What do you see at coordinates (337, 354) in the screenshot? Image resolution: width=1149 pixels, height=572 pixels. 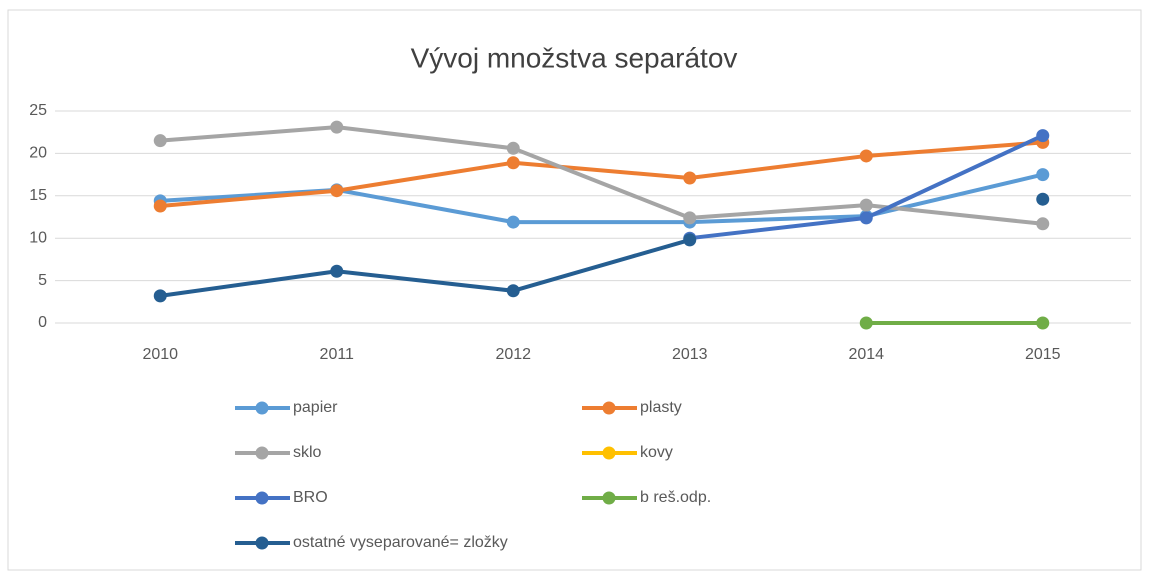 I see `x-tick-label: 2011` at bounding box center [337, 354].